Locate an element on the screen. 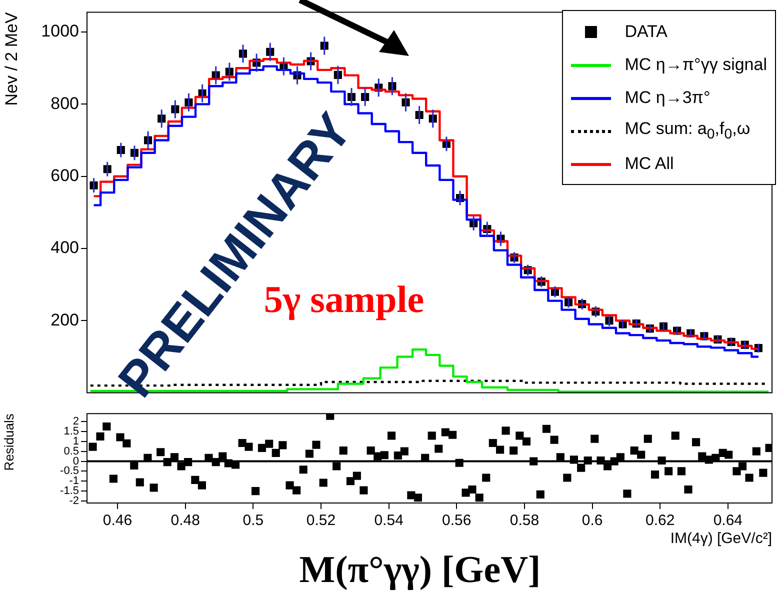 The width and height of the screenshot is (778, 601). legend-label: DATA is located at coordinates (646, 32).